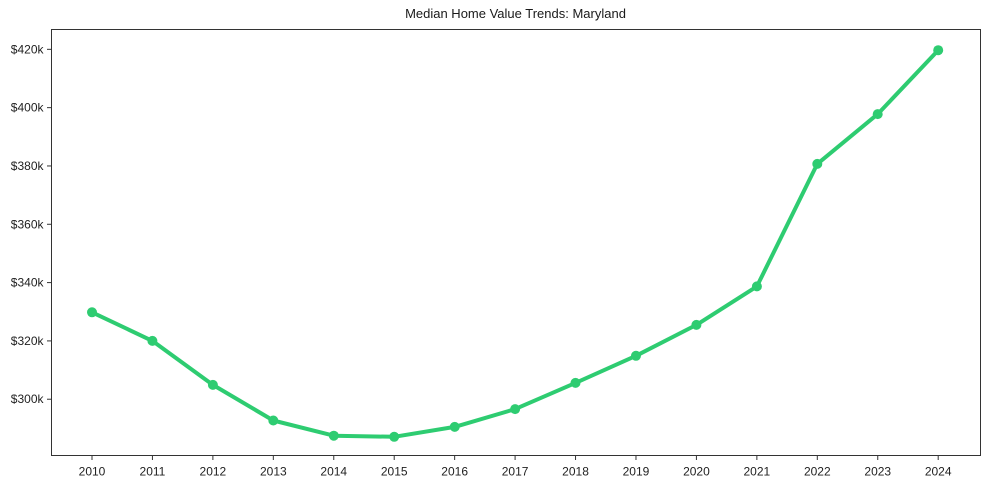  What do you see at coordinates (515, 472) in the screenshot?
I see `x-tick-label: 2017` at bounding box center [515, 472].